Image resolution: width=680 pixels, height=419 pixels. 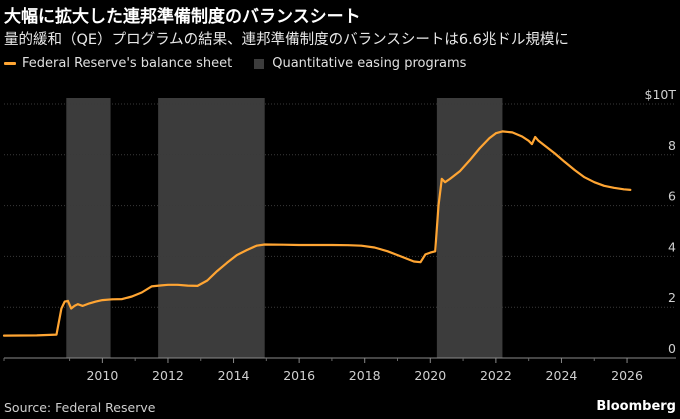 What do you see at coordinates (234, 375) in the screenshot?
I see `x-tick-label-2014: 2014` at bounding box center [234, 375].